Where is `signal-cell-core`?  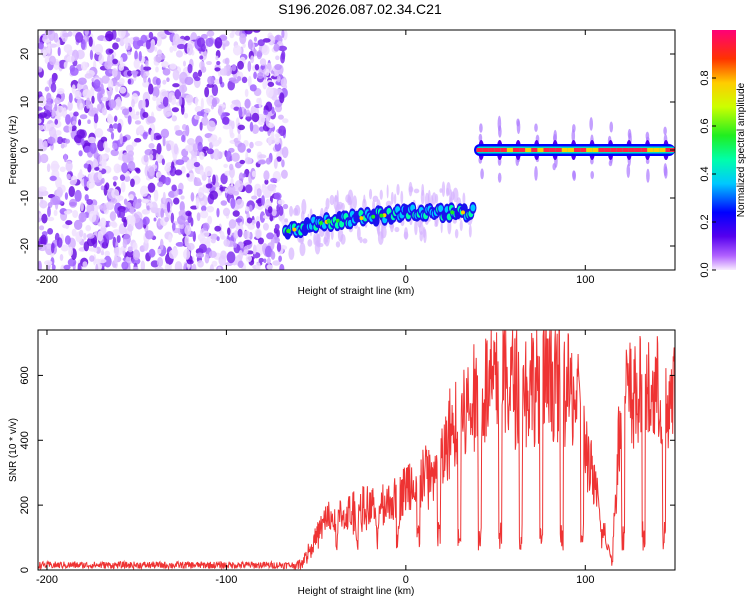 signal-cell-core is located at coordinates (473, 208).